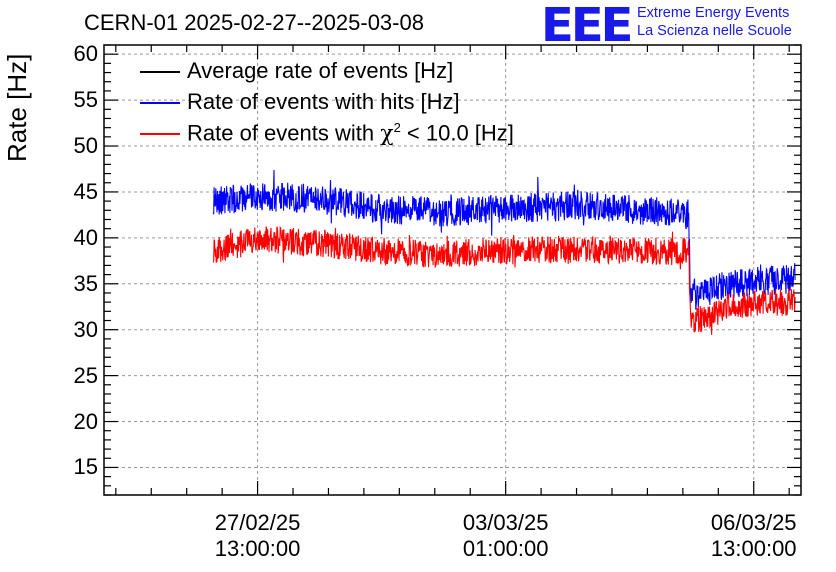 This screenshot has height=572, width=836. What do you see at coordinates (85, 467) in the screenshot?
I see `y-tick-label: 15` at bounding box center [85, 467].